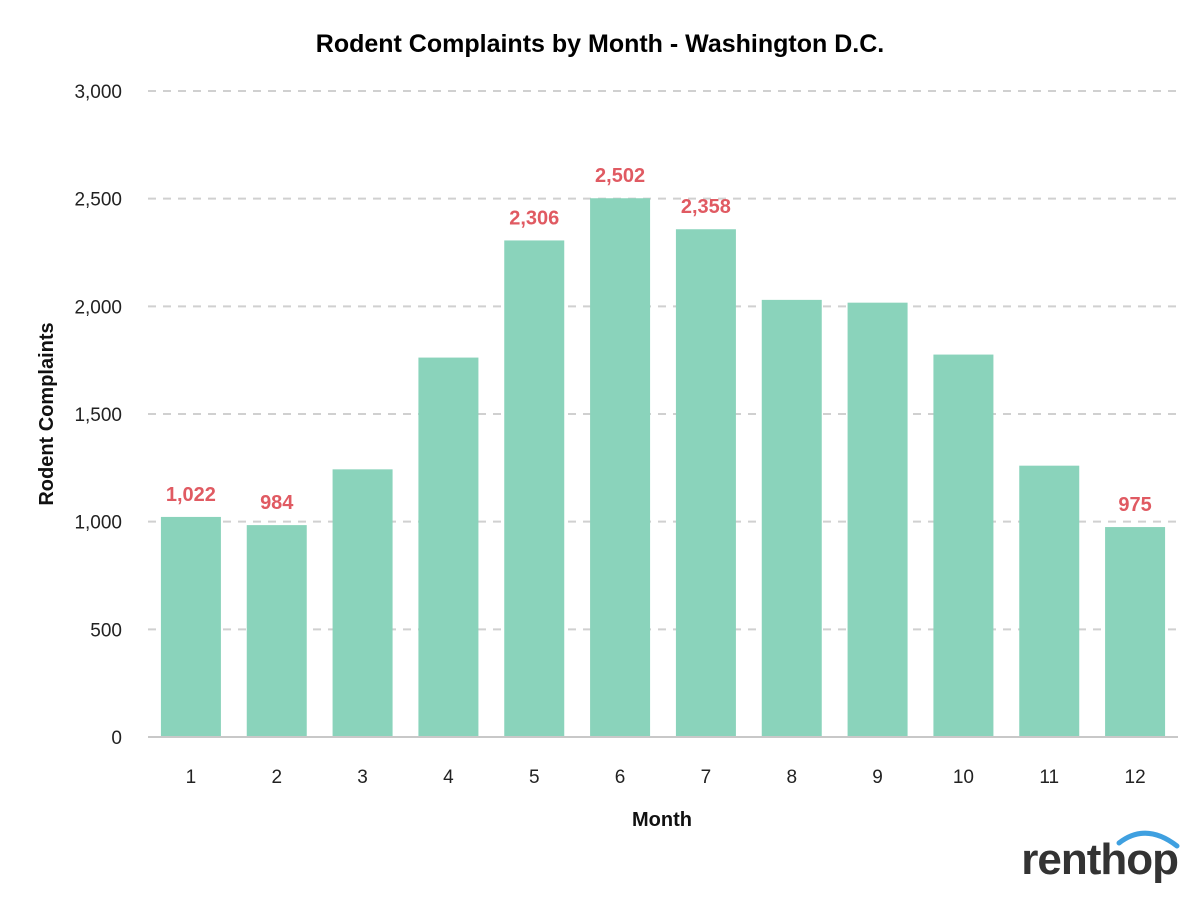 The width and height of the screenshot is (1200, 899). Describe the element at coordinates (191, 495) in the screenshot. I see `data-label-month-1: 1,022` at that location.